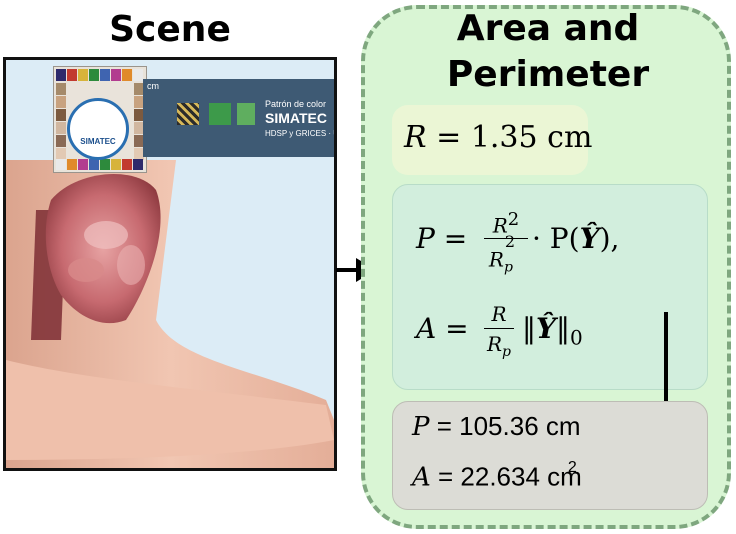 Image resolution: width=736 pixels, height=534 pixels. What do you see at coordinates (499, 328) in the screenshot?
I see `area-fraction-bar` at bounding box center [499, 328].